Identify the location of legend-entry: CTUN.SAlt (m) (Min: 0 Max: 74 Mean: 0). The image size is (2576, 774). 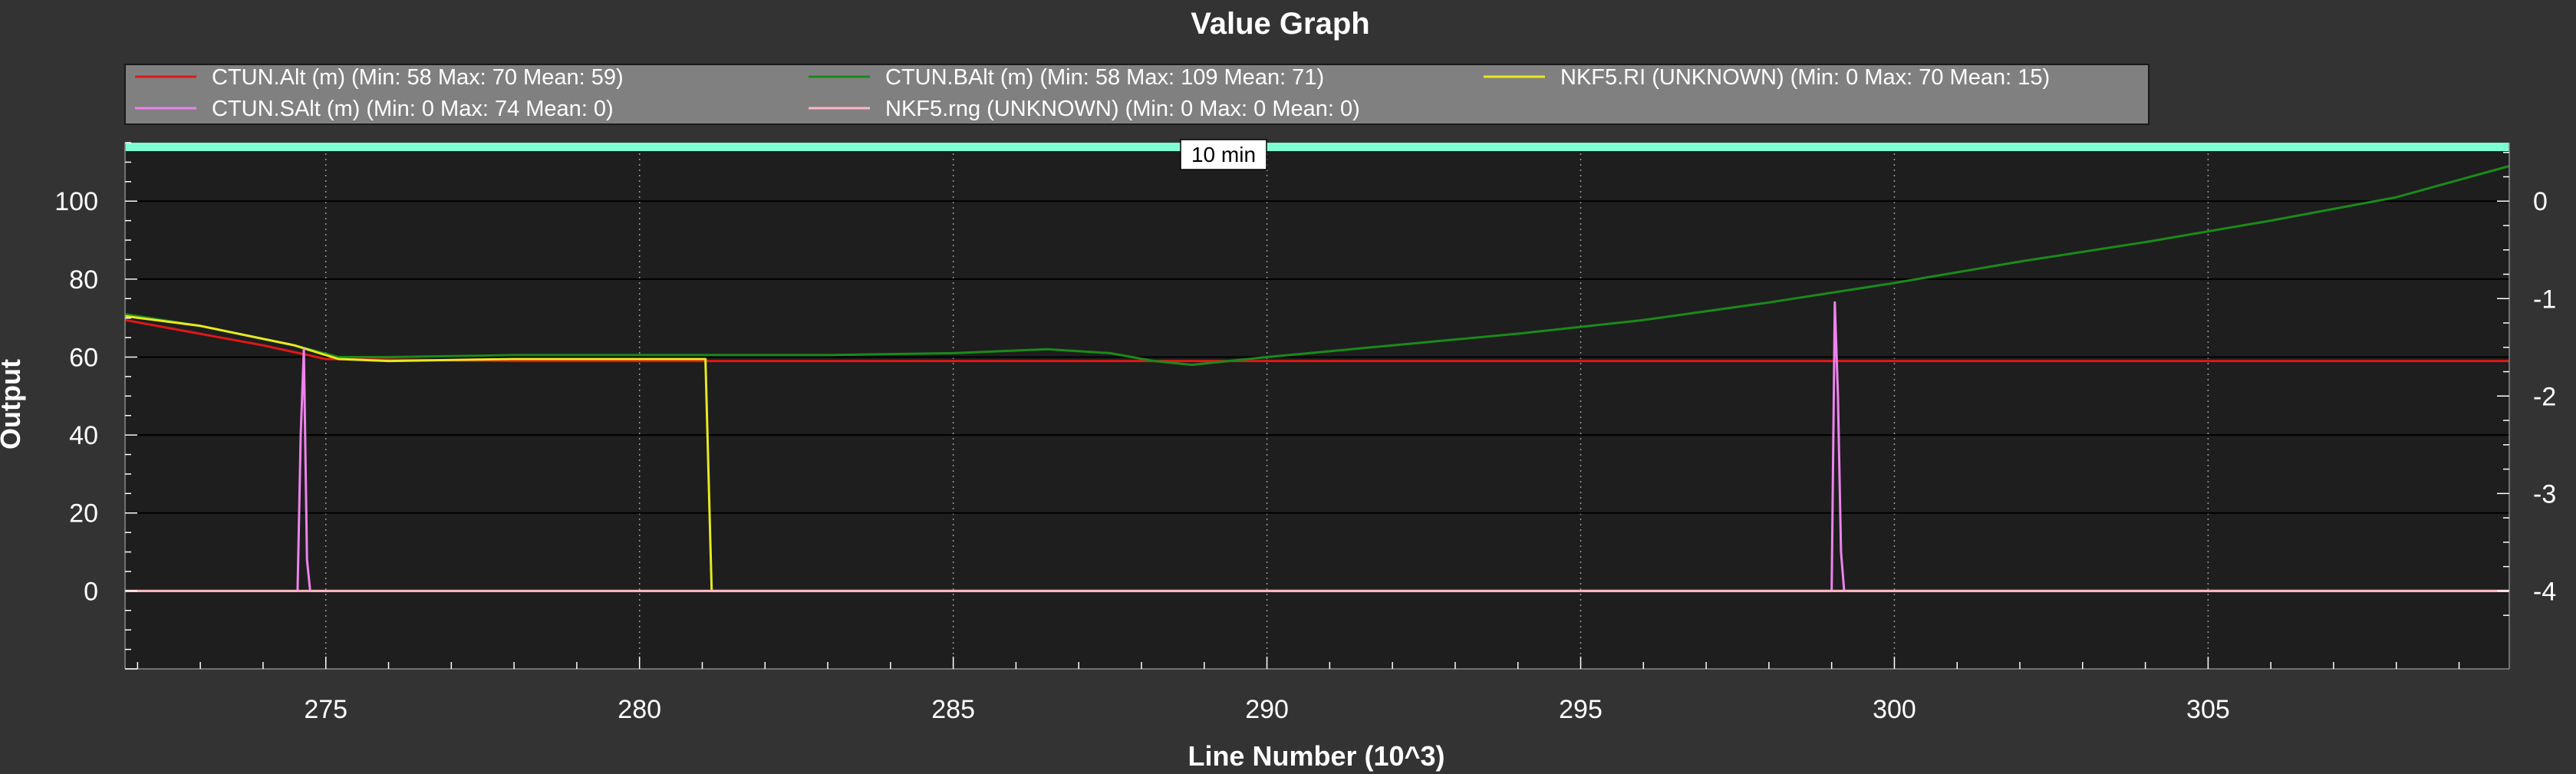
(413, 109).